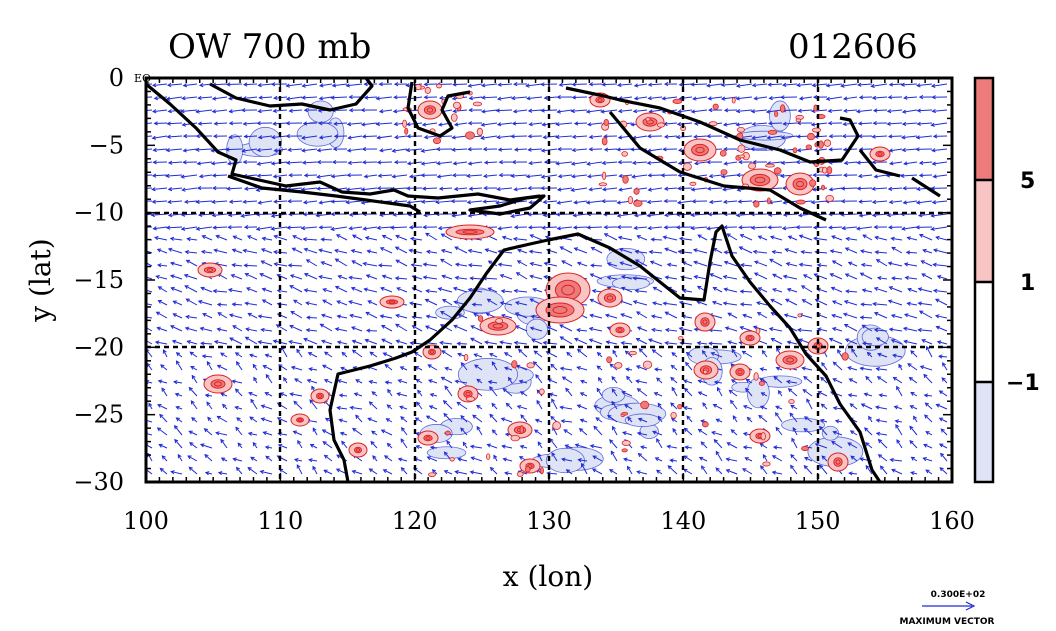 The image size is (1056, 631). I want to click on colorbar-tick-1: 1, so click(1027, 283).